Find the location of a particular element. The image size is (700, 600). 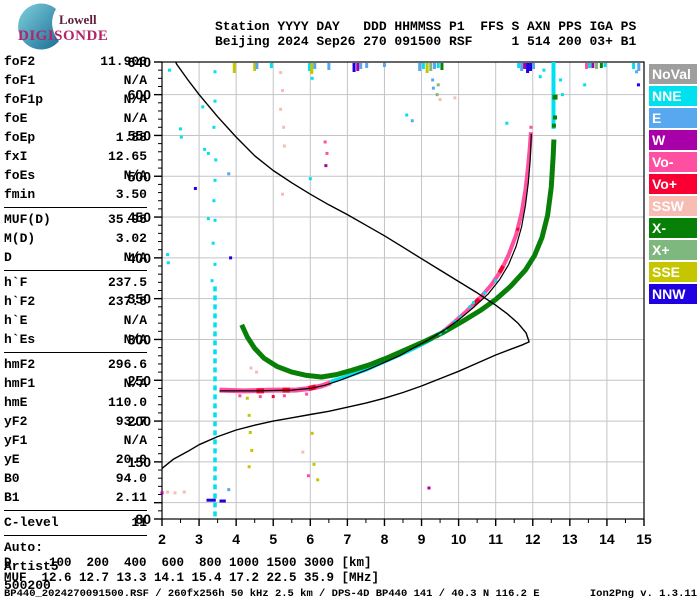

param-row: Artist5 is located at coordinates (75, 566).